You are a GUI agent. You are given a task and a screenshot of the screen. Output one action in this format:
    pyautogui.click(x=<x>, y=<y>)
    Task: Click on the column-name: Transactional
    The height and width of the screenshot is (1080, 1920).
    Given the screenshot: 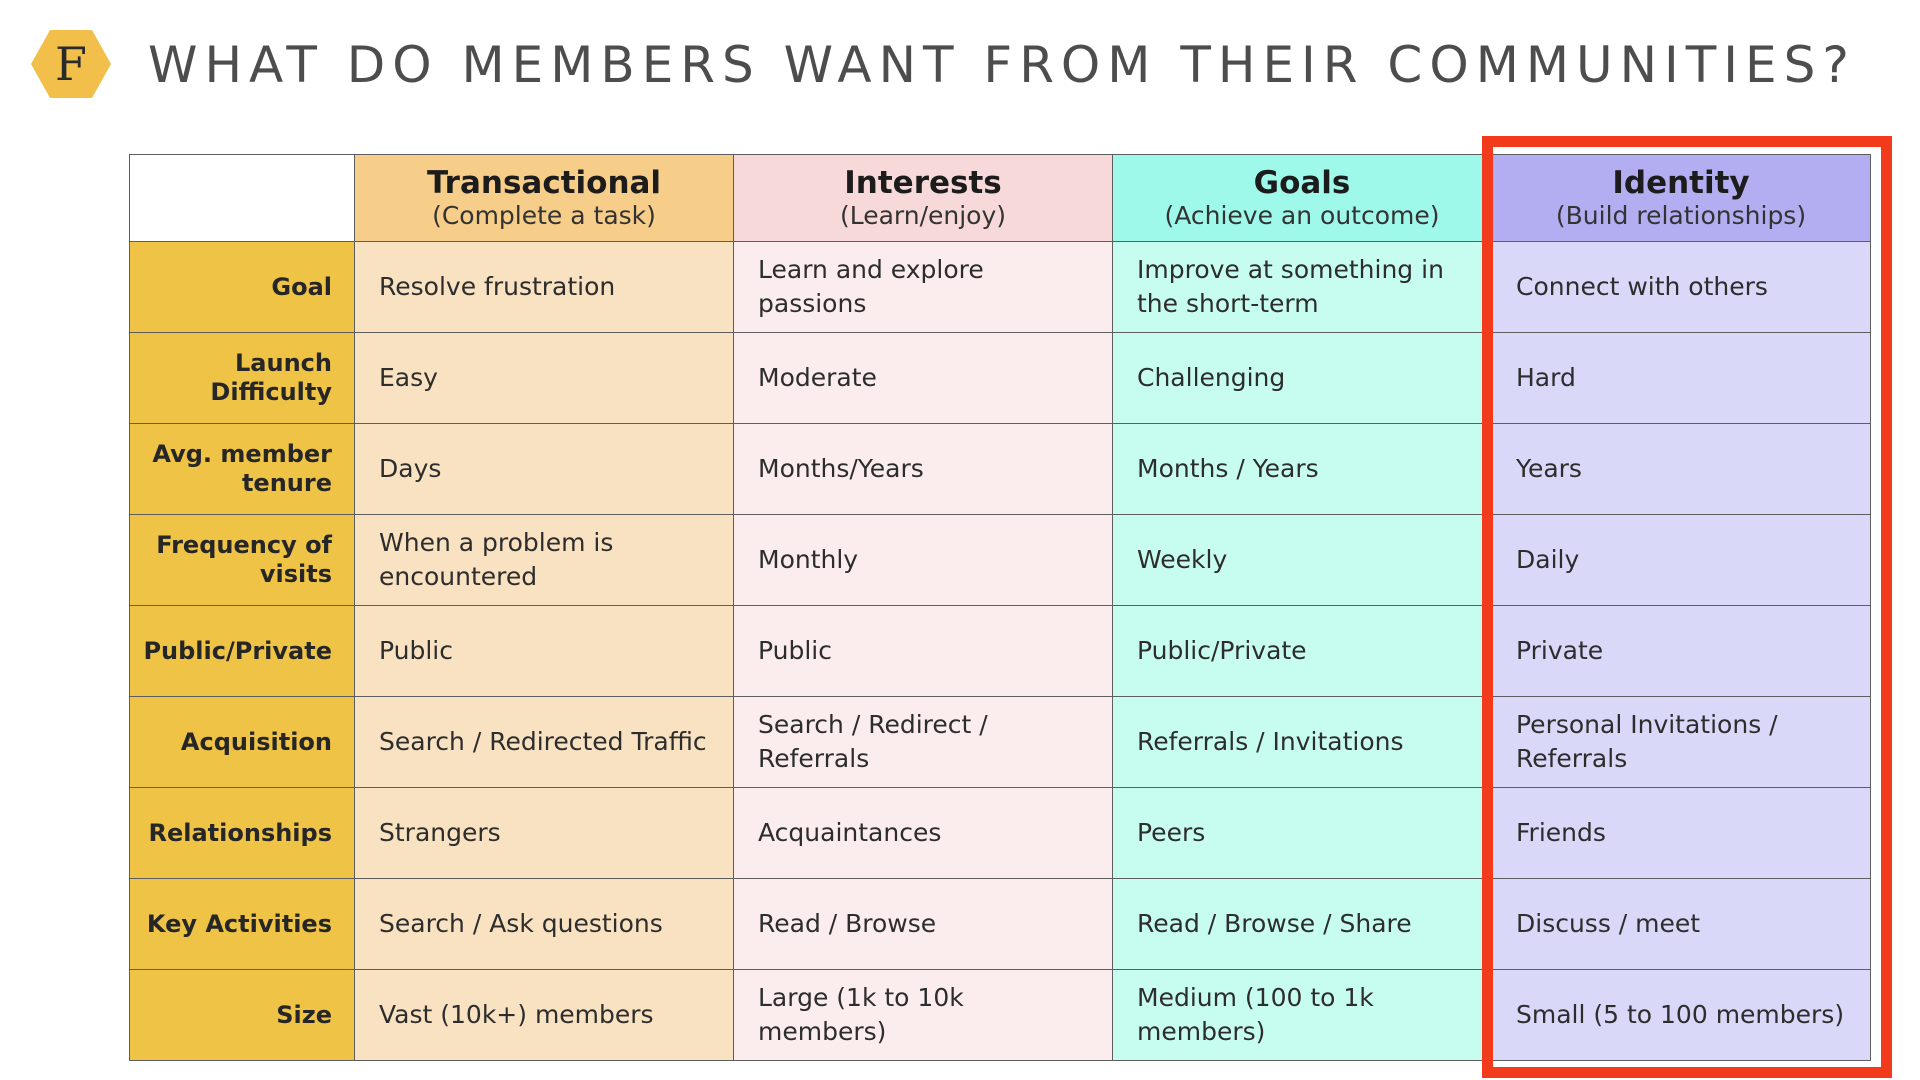 What is the action you would take?
    pyautogui.click(x=544, y=183)
    